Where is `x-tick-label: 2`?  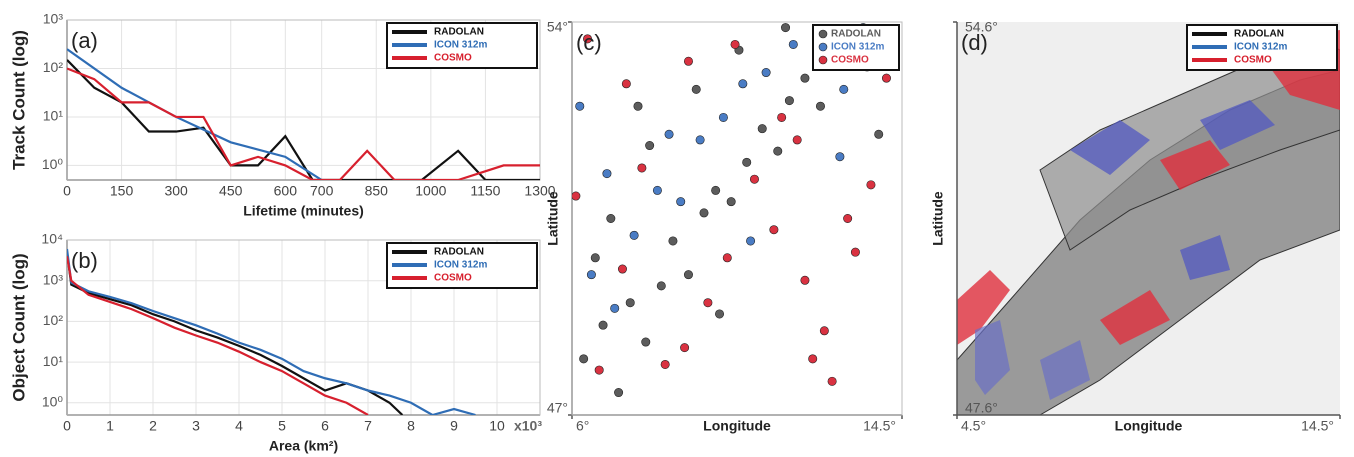
x-tick-label: 2 is located at coordinates (153, 426).